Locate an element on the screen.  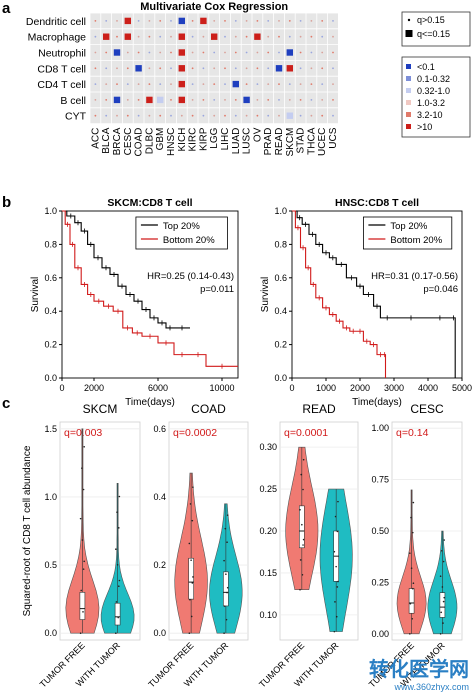
violin-ytick-label: 1.5 is located at coordinates (50, 429).